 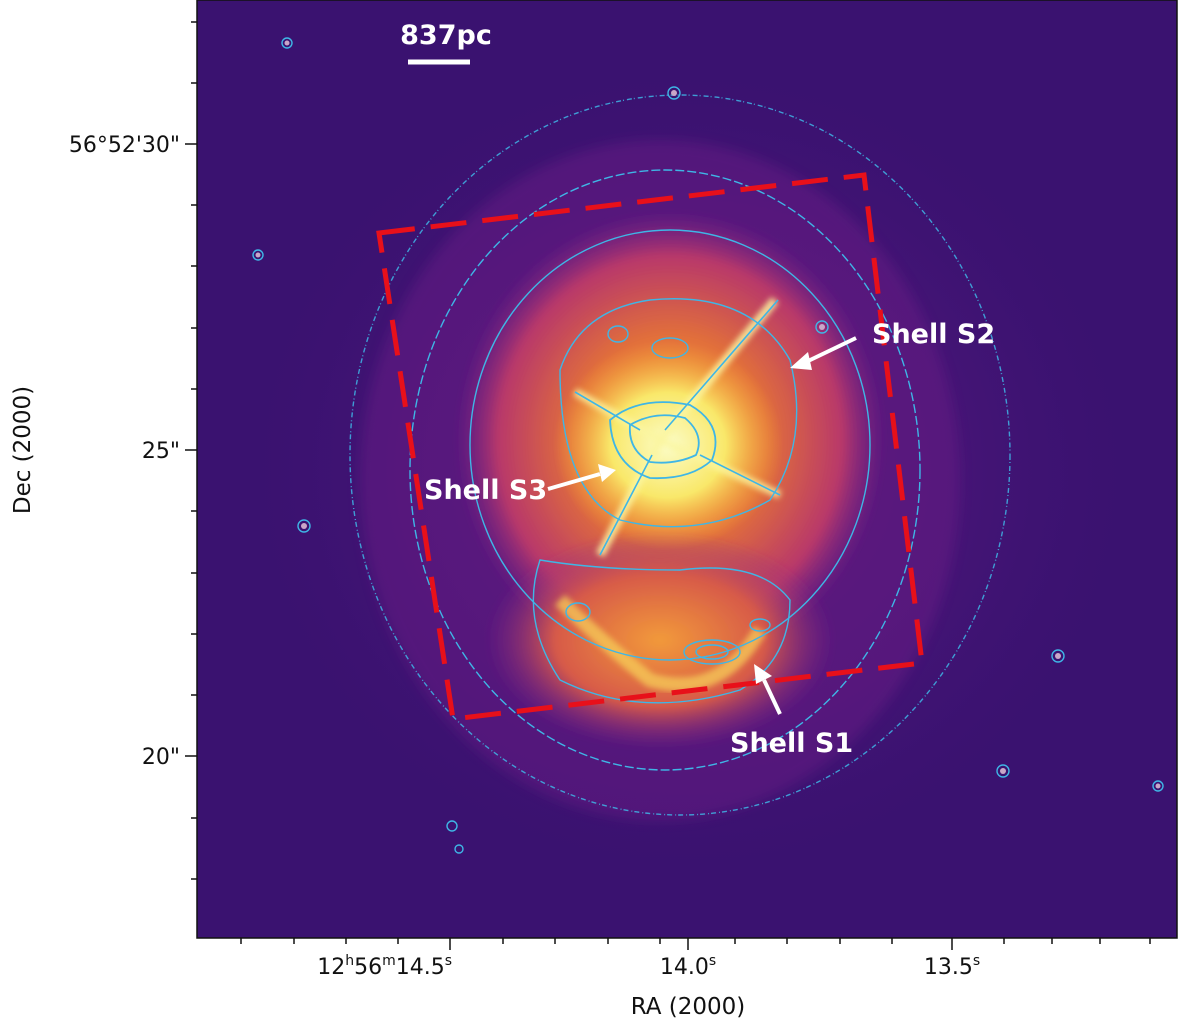 I want to click on y-axis-ticks, so click(x=191, y=450).